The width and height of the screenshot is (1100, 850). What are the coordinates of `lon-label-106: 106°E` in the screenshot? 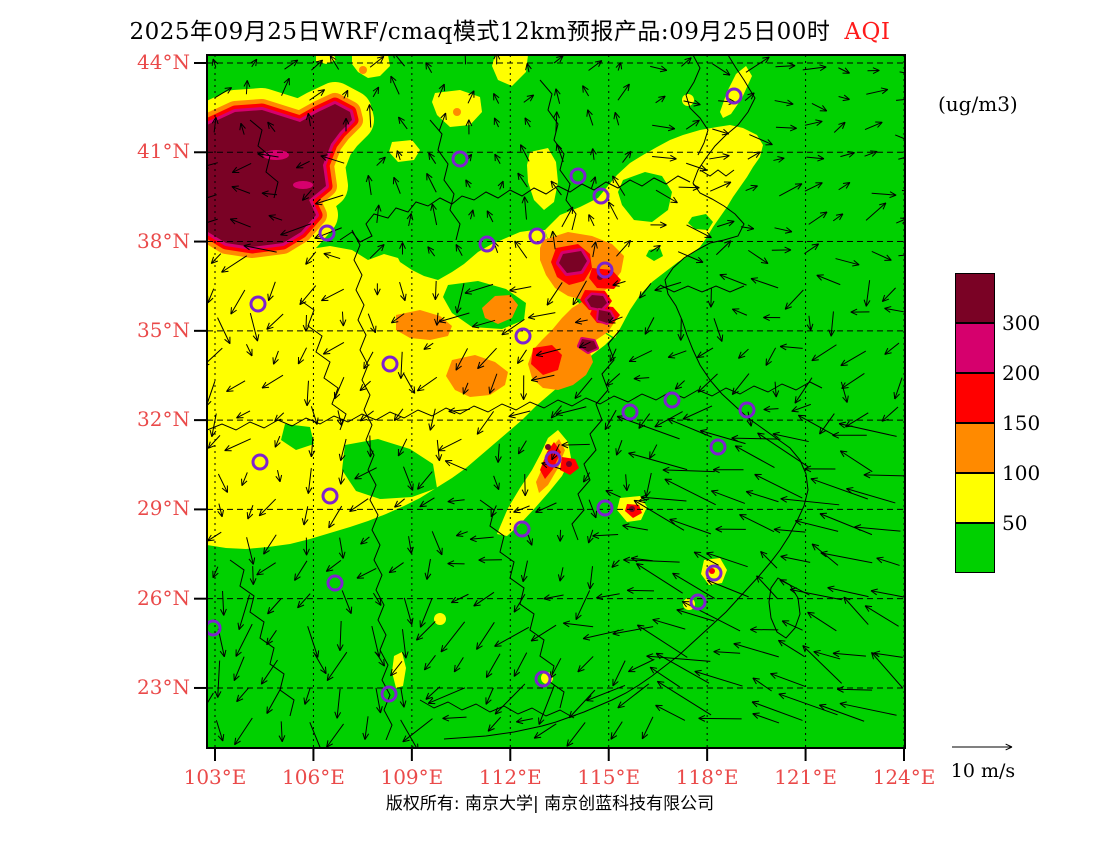 It's located at (313, 777).